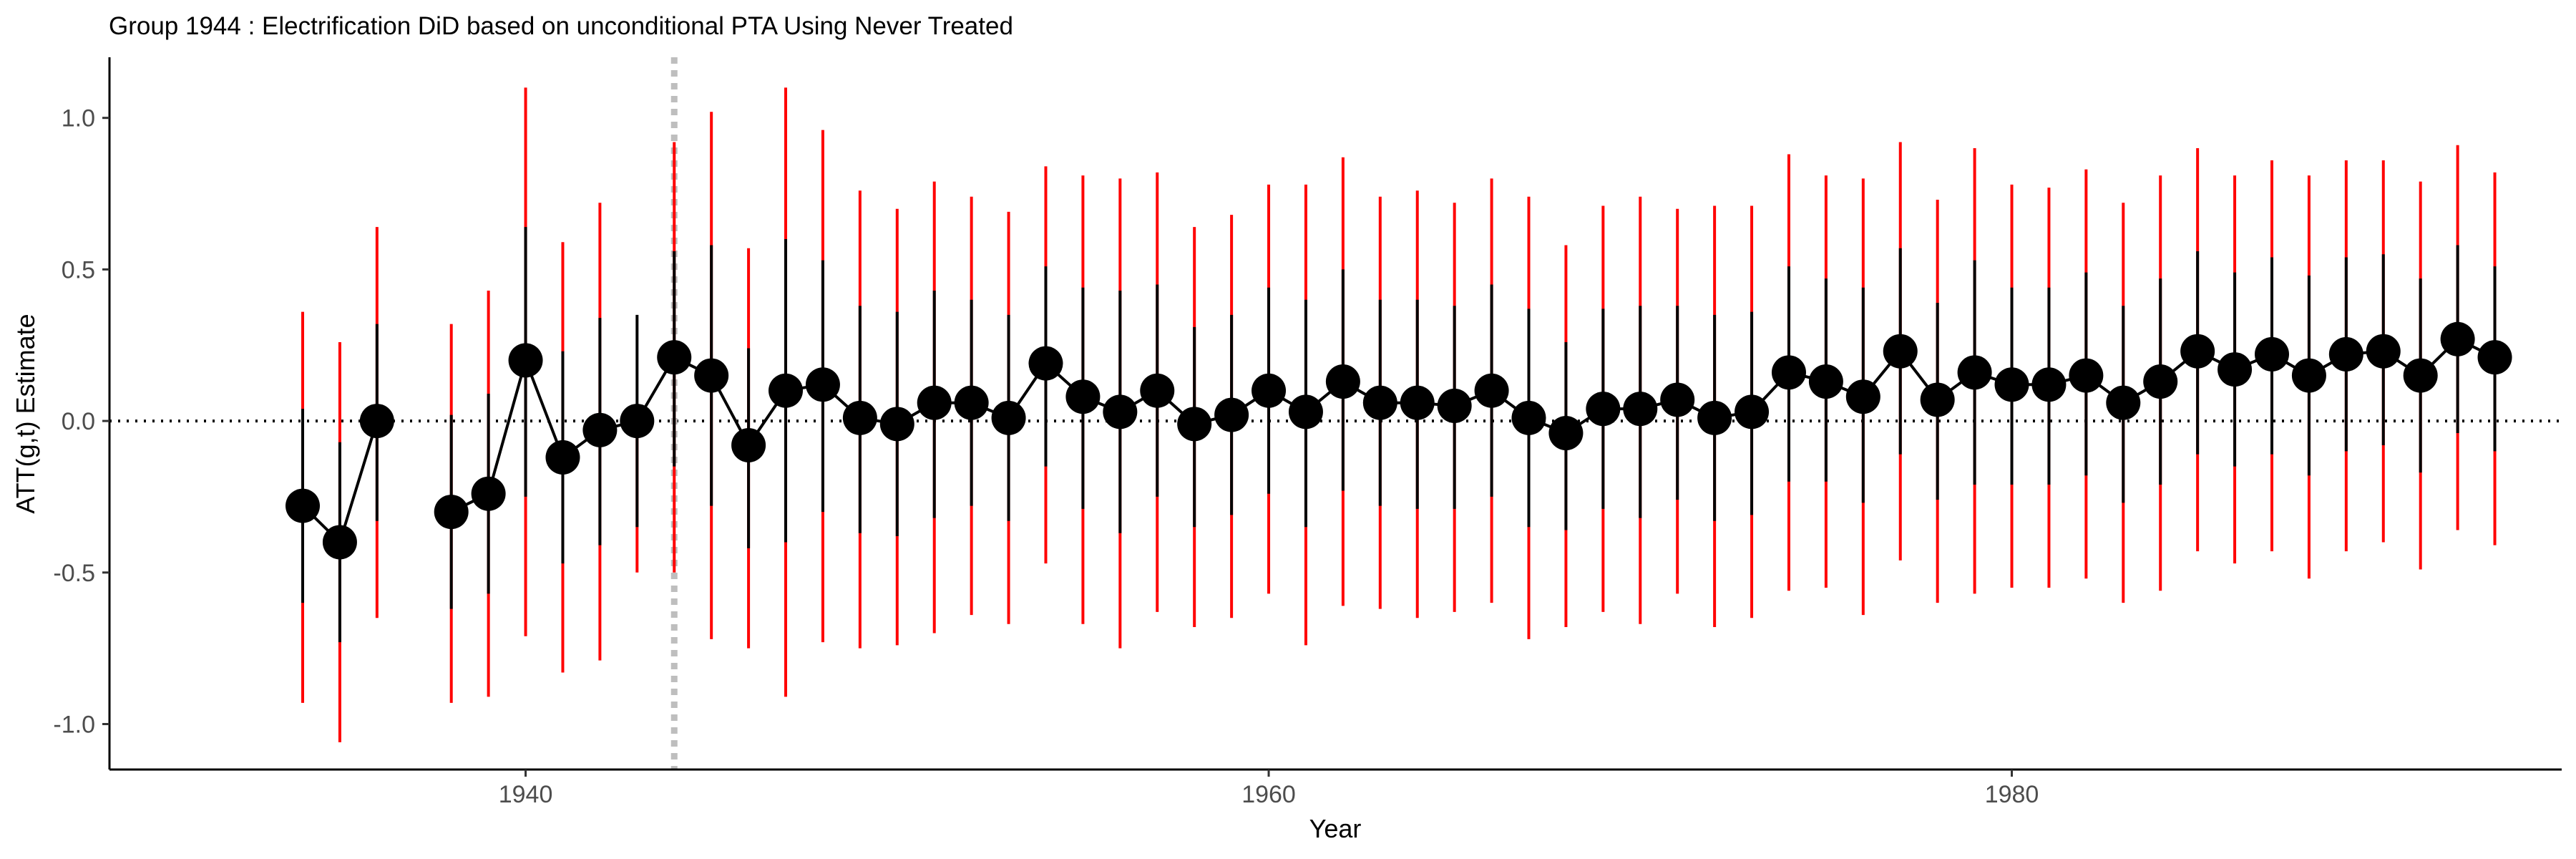 This screenshot has height=859, width=2576. I want to click on y-tick-label: -0.5, so click(74, 573).